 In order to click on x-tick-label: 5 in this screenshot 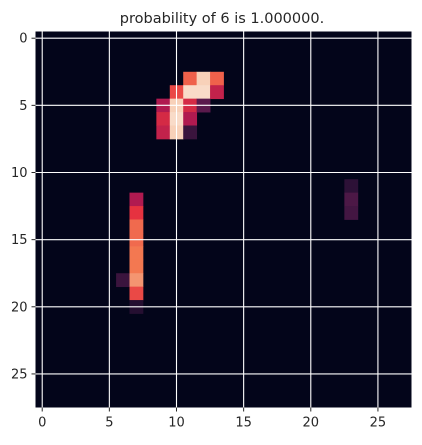, I will do `click(109, 423)`.